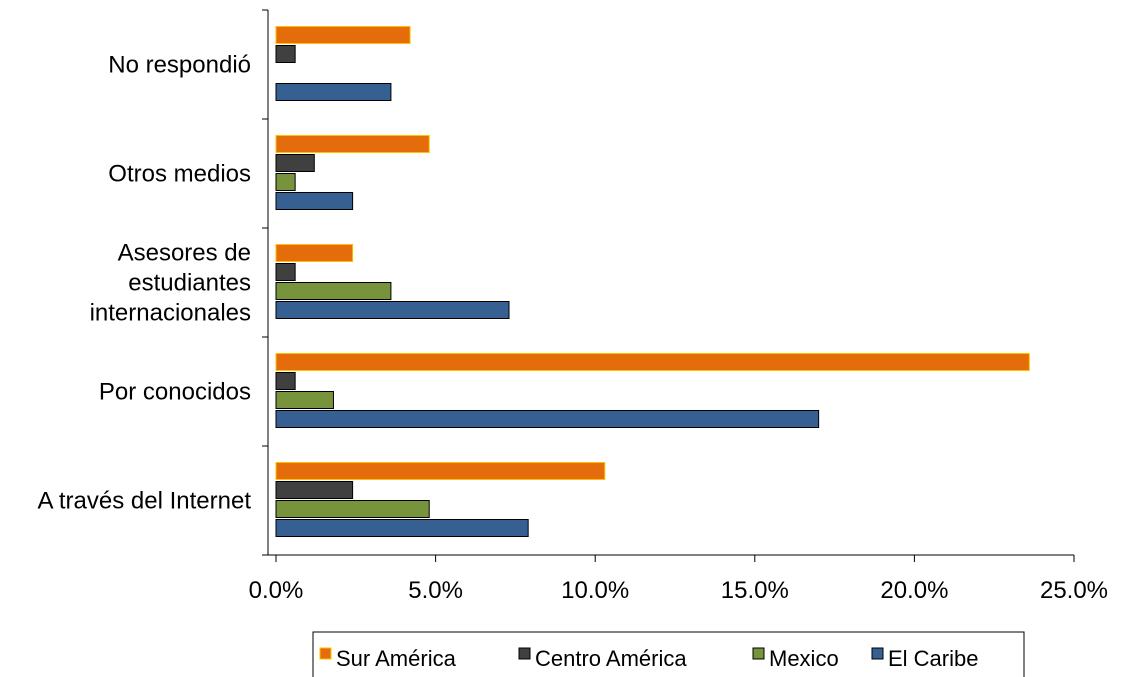 The width and height of the screenshot is (1126, 677). I want to click on bar-por-conocidos-sur-am-rica, so click(652, 362).